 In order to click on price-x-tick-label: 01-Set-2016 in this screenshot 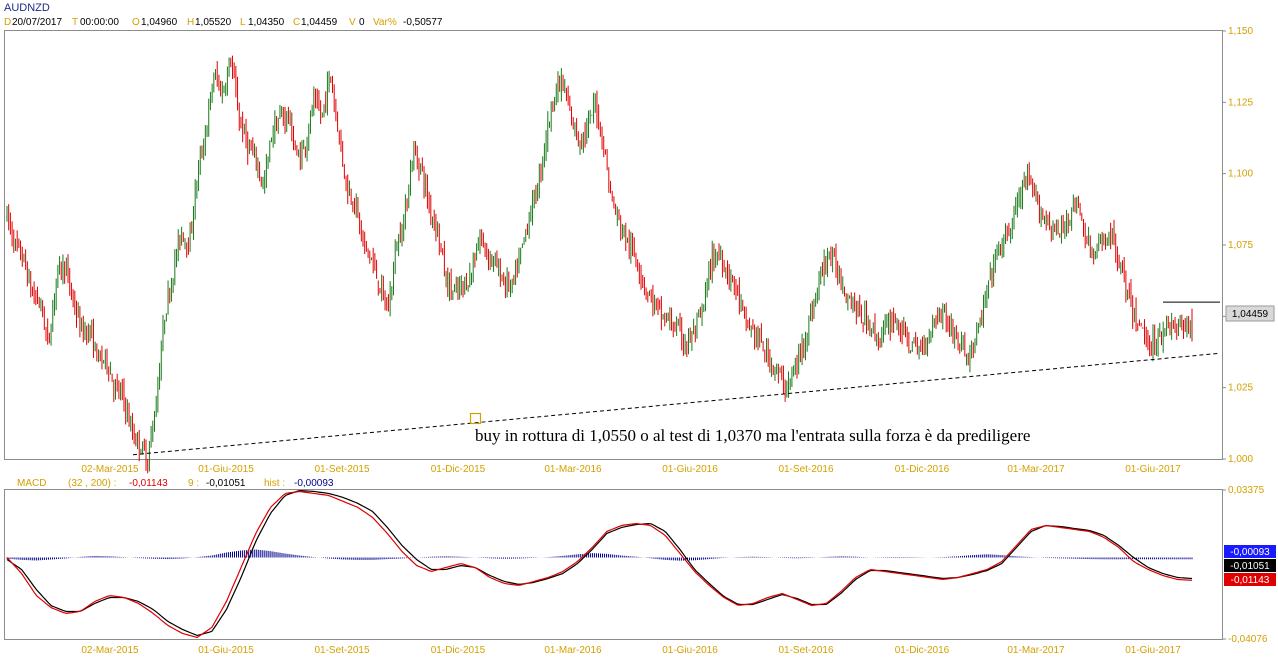, I will do `click(805, 469)`.